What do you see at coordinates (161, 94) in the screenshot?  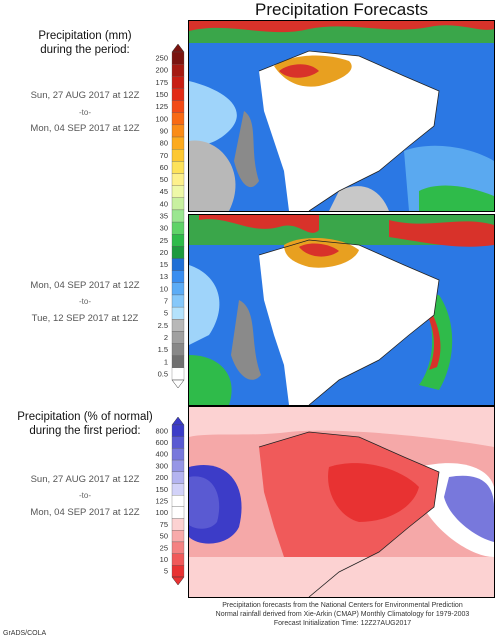 I see `colorbar-mm-label: 150` at bounding box center [161, 94].